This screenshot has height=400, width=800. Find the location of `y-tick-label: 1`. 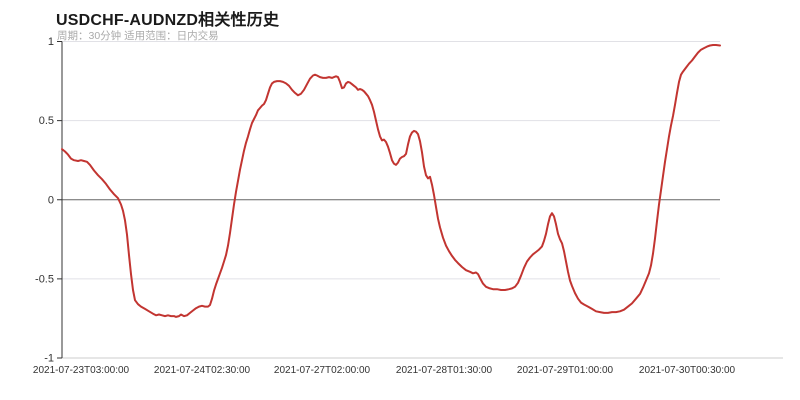

y-tick-label: 1 is located at coordinates (51, 42).